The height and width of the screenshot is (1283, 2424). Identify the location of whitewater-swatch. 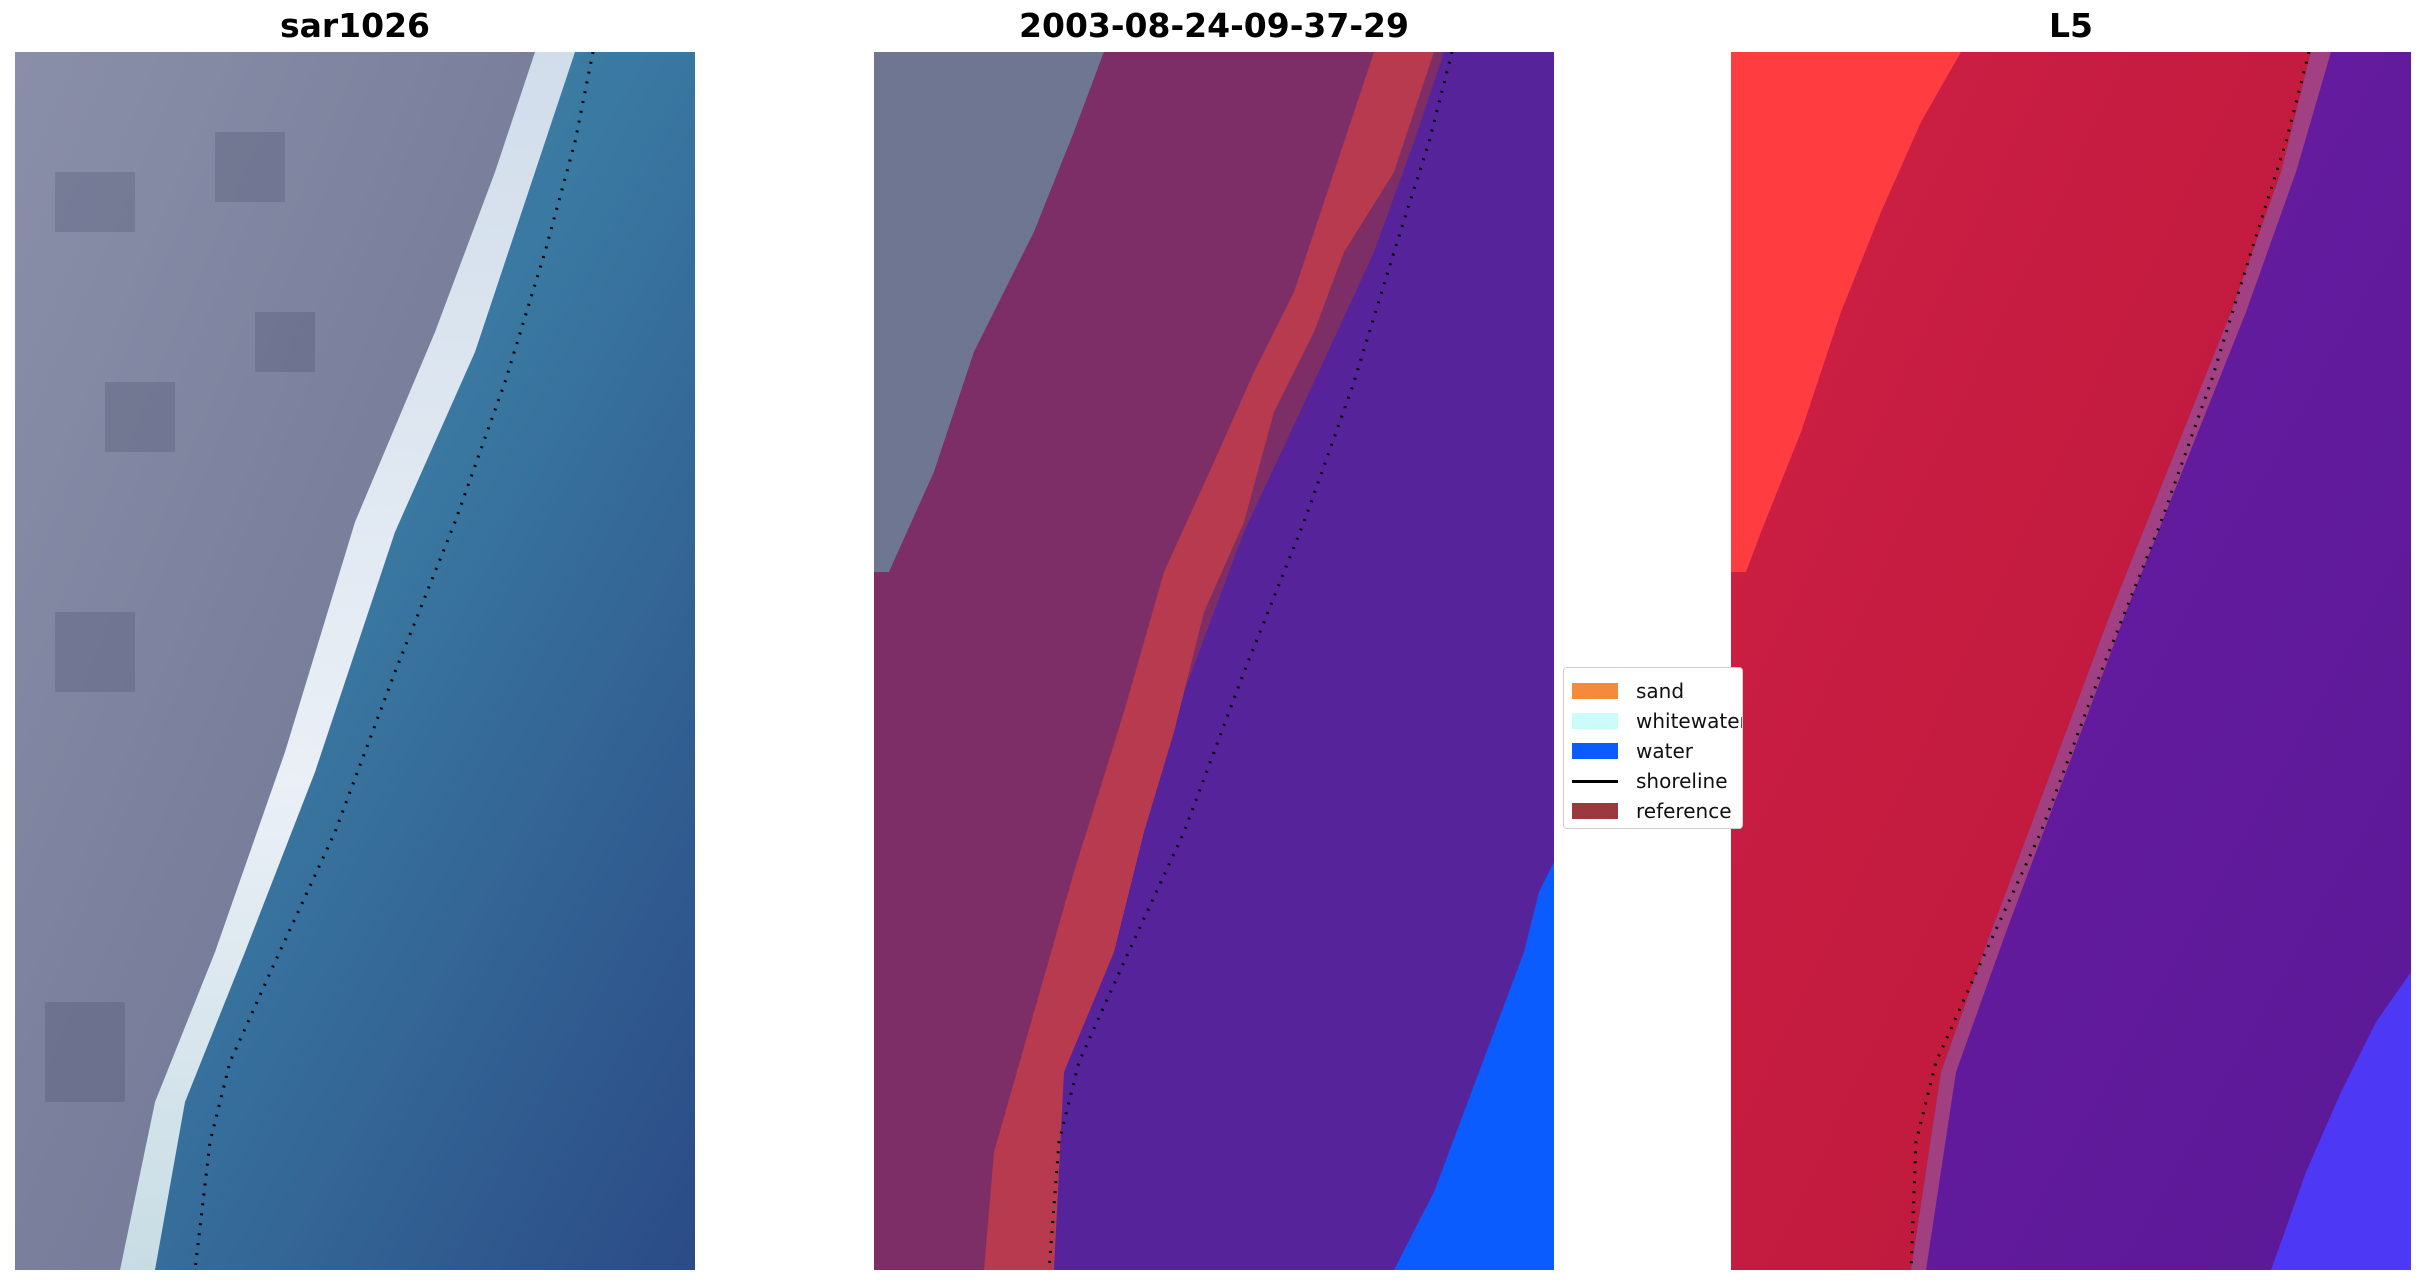
(1595, 721).